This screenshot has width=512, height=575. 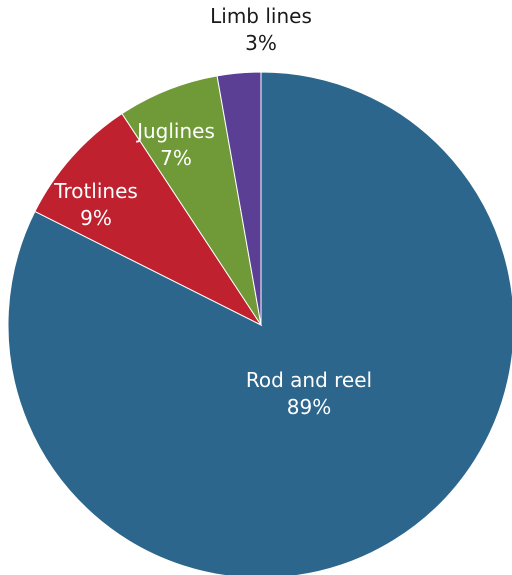 What do you see at coordinates (95, 191) in the screenshot?
I see `slice-label-trotlines: Trotlines` at bounding box center [95, 191].